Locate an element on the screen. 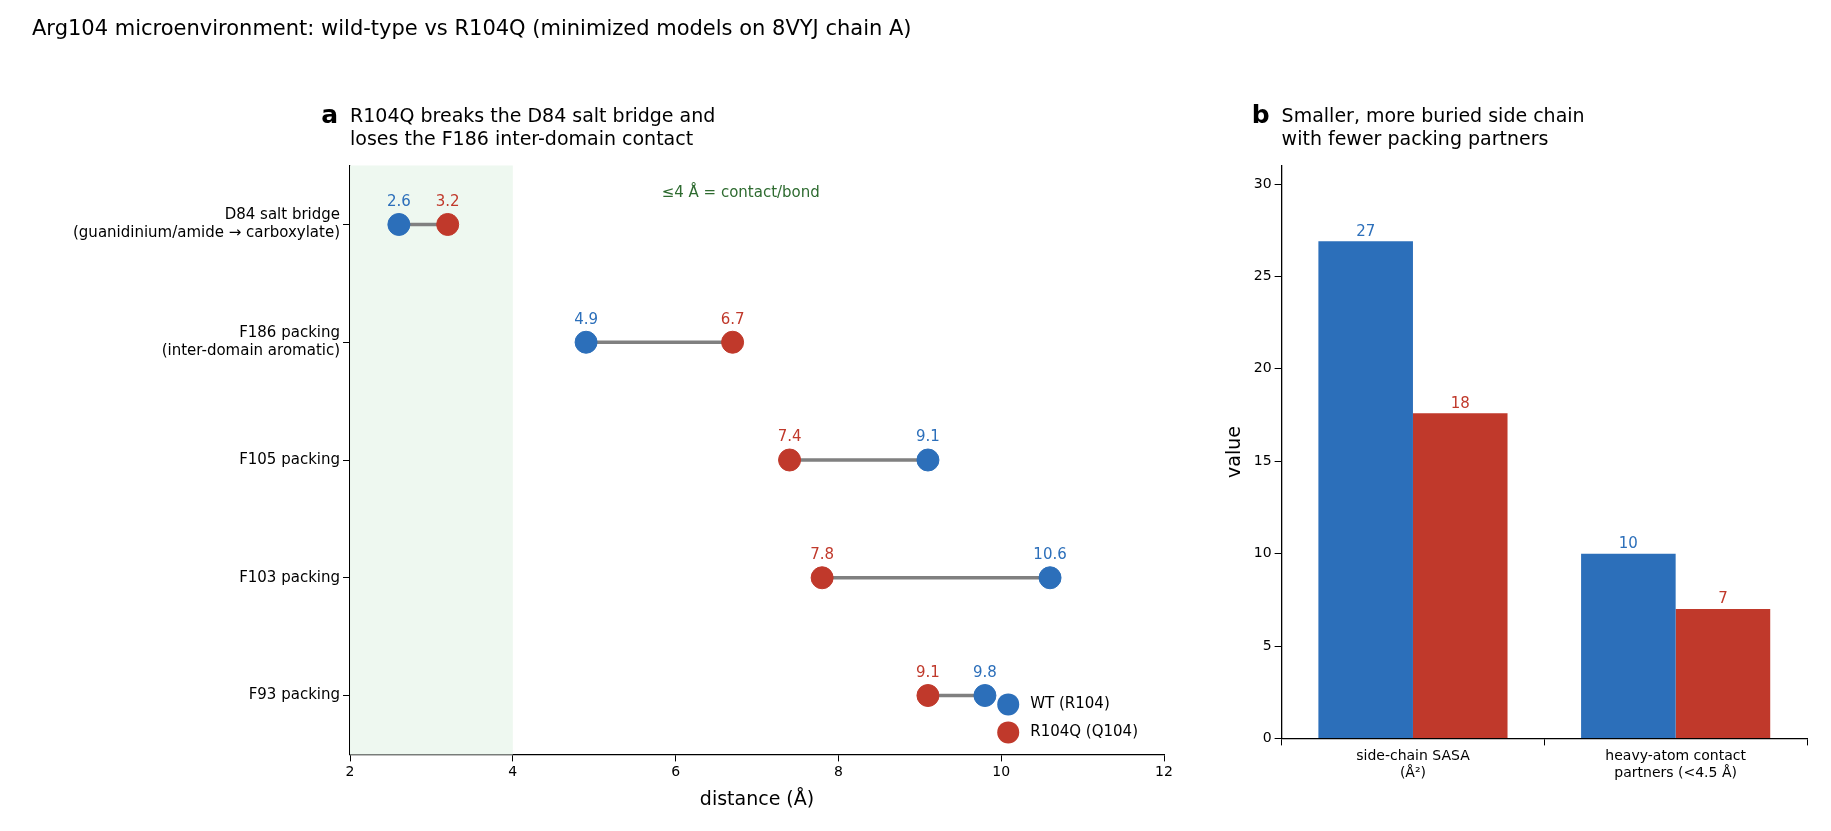  data-label: 10.6 is located at coordinates (1050, 554).